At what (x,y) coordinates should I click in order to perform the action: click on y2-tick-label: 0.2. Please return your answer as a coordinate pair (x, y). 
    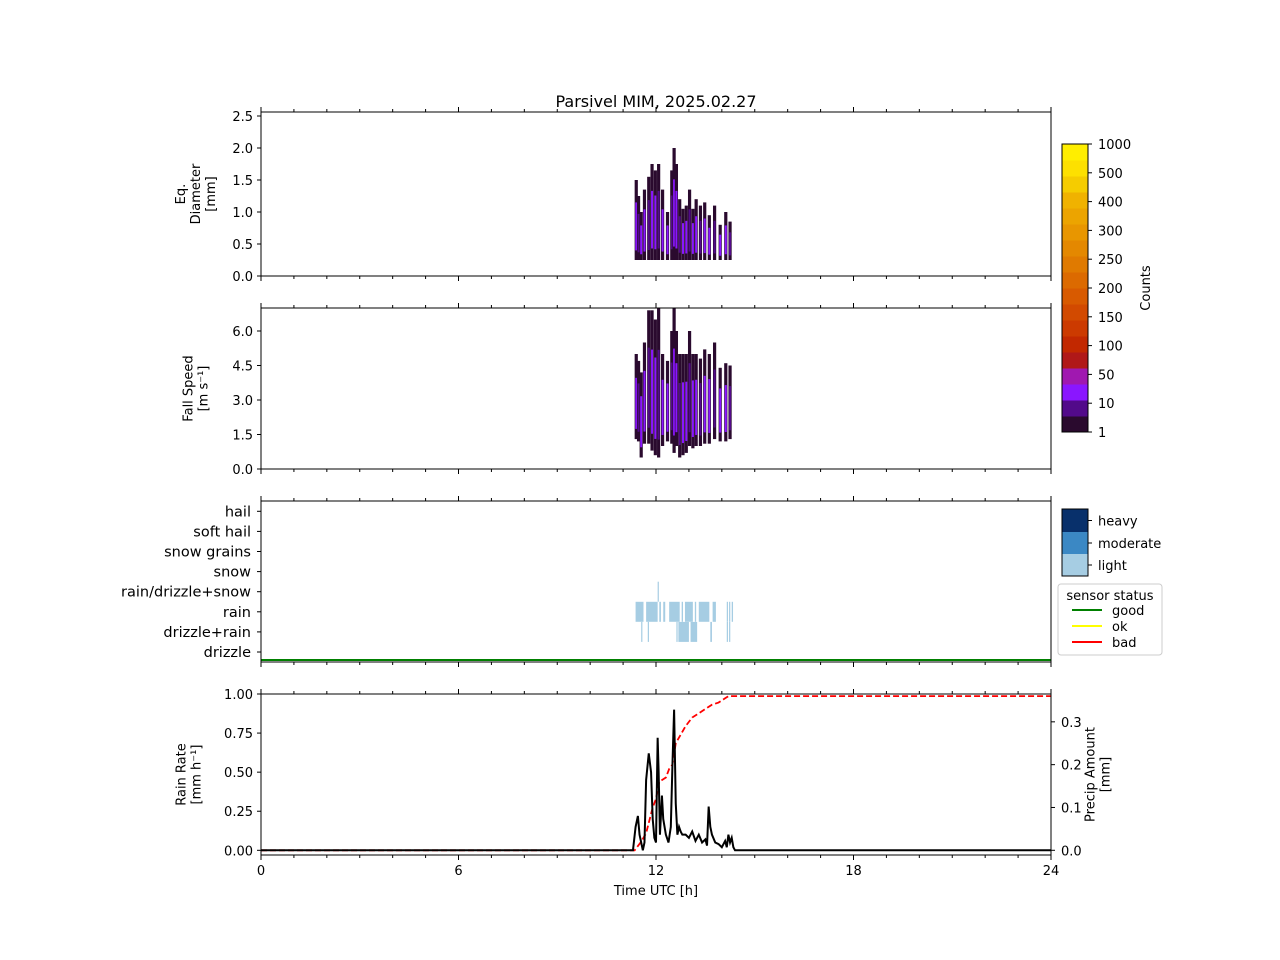
    Looking at the image, I should click on (1071, 766).